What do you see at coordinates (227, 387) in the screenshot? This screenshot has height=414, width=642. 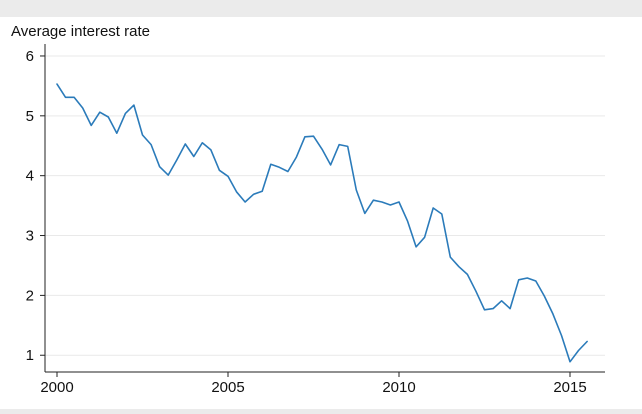 I see `x-tick-label-1: 2005` at bounding box center [227, 387].